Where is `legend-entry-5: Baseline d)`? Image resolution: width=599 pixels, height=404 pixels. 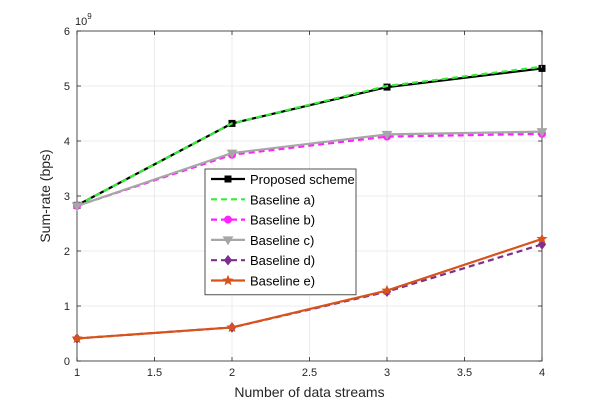
legend-entry-5: Baseline d) is located at coordinates (263, 260).